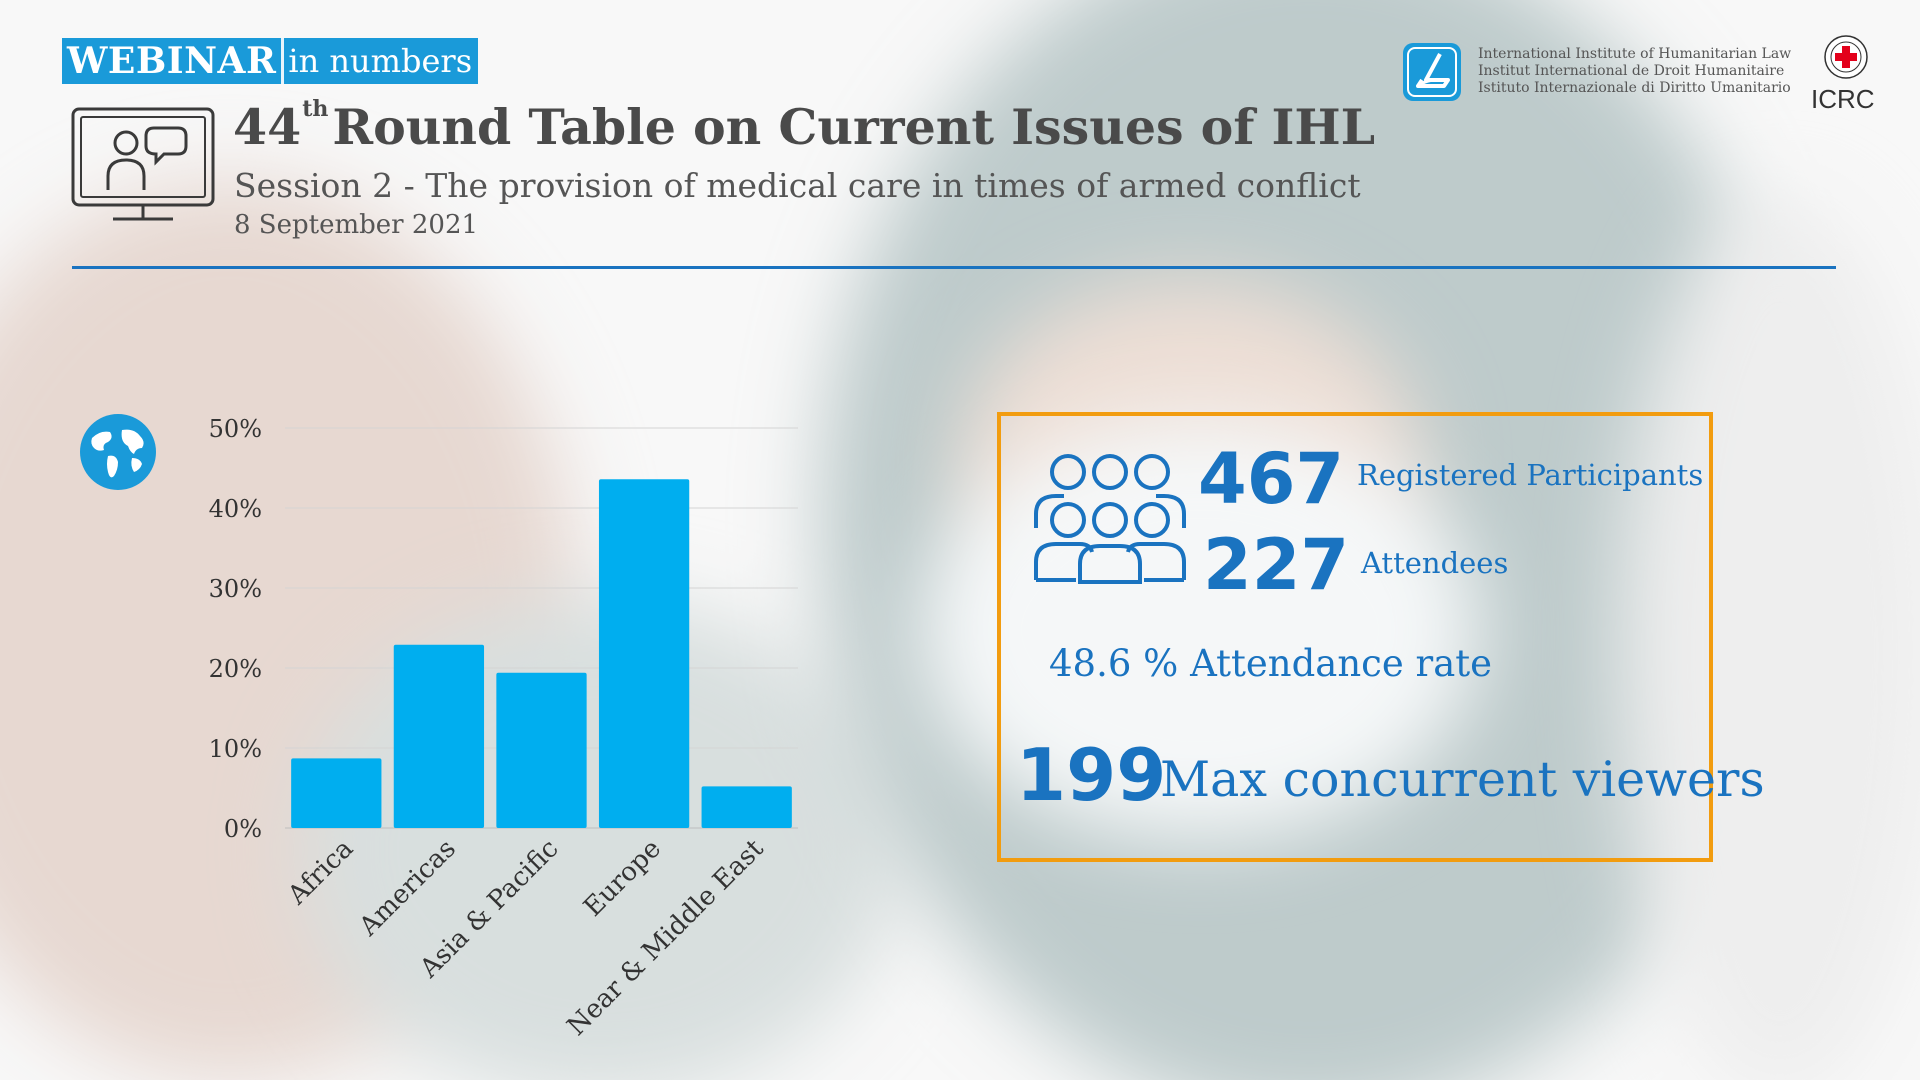 The width and height of the screenshot is (1920, 1080). I want to click on header-divider, so click(954, 267).